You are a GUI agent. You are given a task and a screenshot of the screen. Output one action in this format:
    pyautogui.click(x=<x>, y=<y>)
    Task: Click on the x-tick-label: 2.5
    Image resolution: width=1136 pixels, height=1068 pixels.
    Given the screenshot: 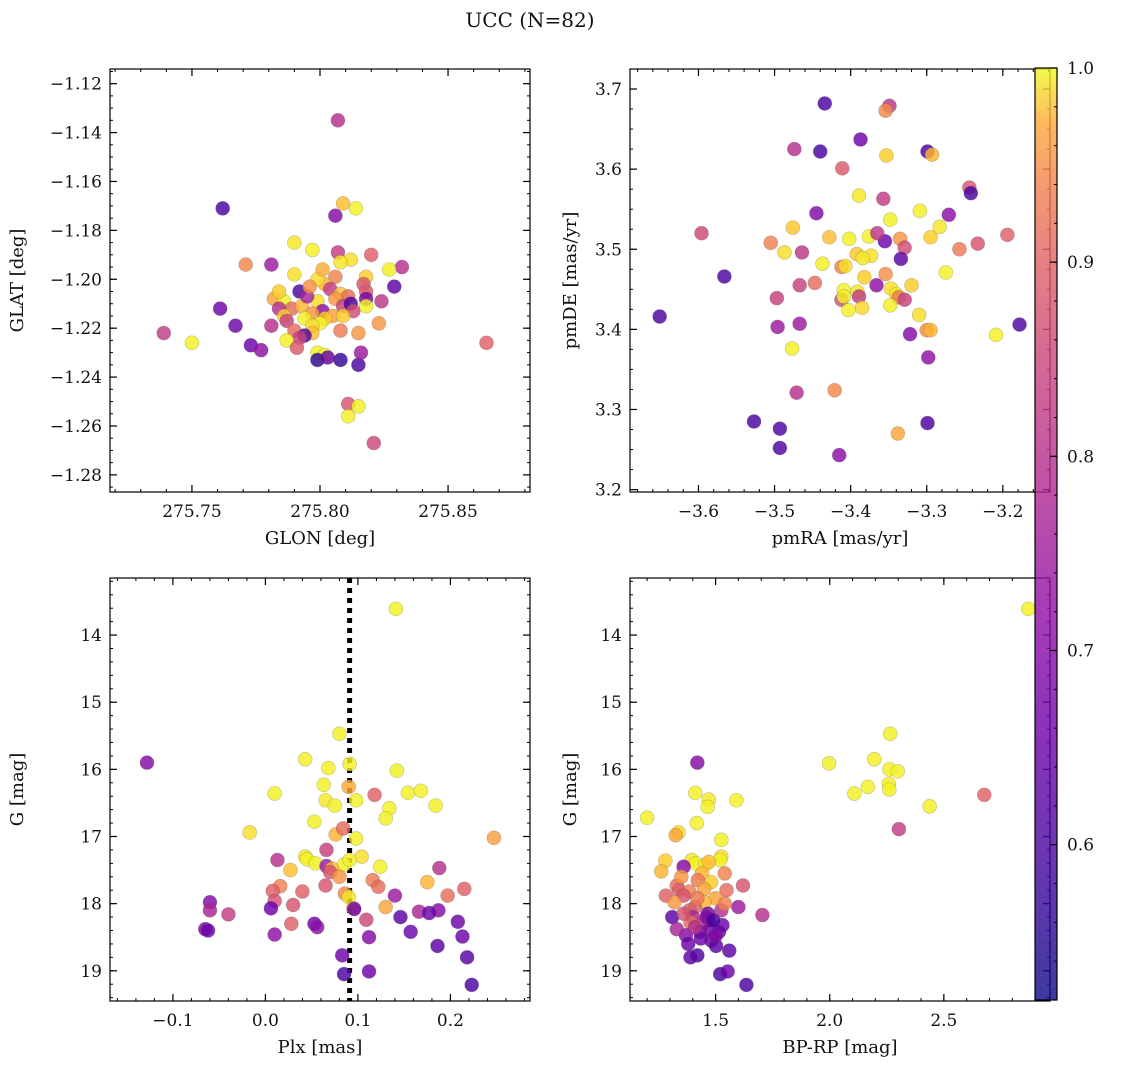 What is the action you would take?
    pyautogui.click(x=943, y=1021)
    